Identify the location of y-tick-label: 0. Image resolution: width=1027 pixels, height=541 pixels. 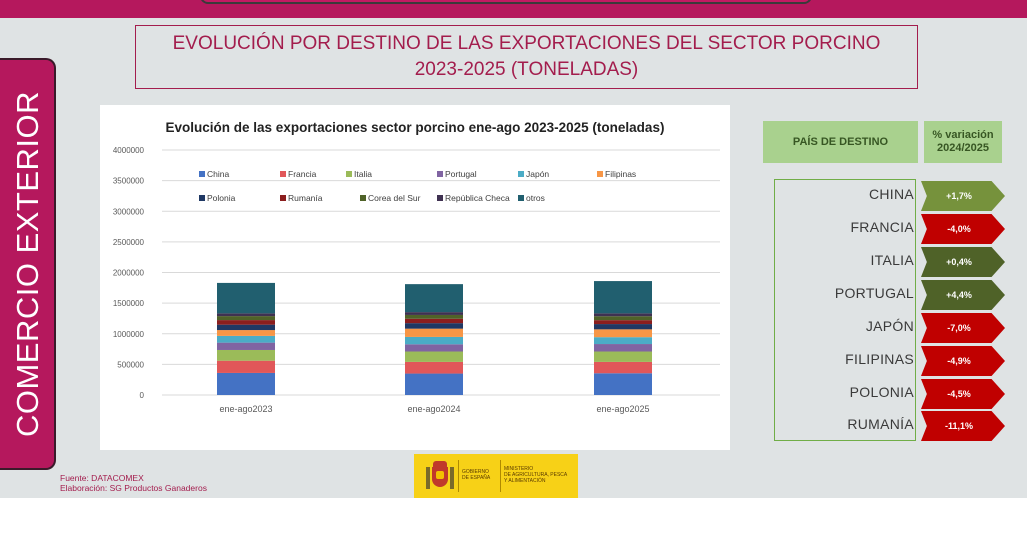
(142, 395).